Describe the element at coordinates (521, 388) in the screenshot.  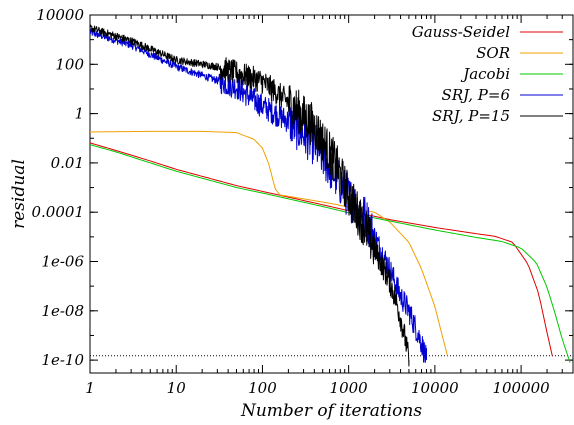
I see `x-tick-label: 100000` at that location.